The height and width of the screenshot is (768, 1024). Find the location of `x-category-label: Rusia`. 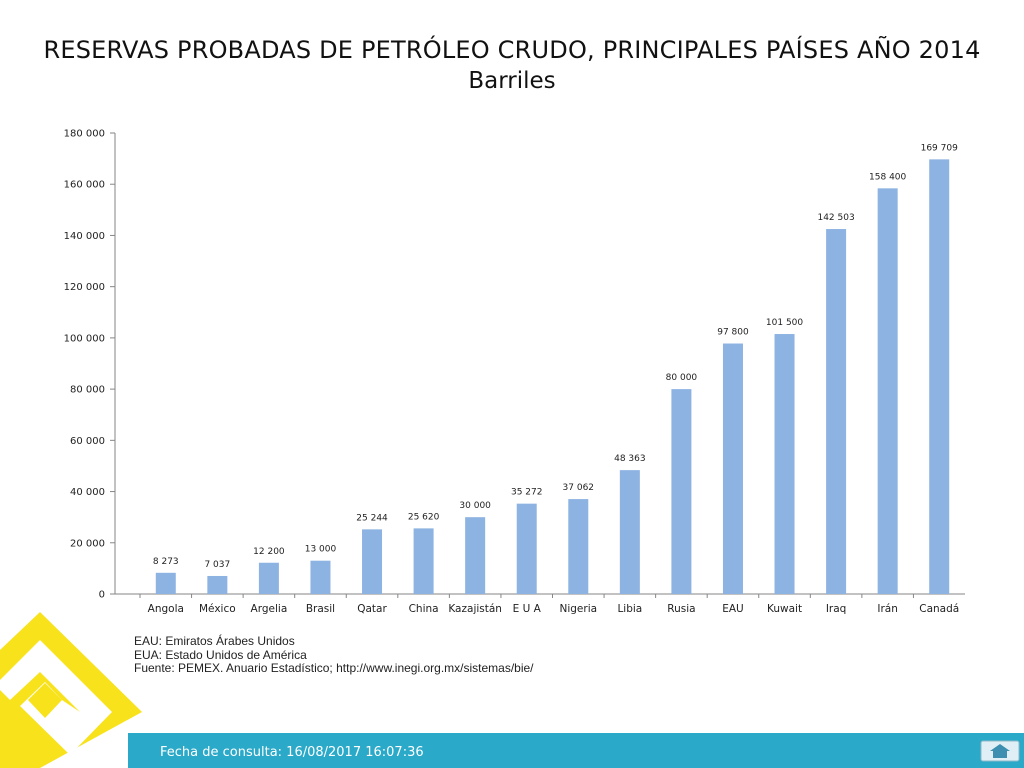

x-category-label: Rusia is located at coordinates (681, 609).